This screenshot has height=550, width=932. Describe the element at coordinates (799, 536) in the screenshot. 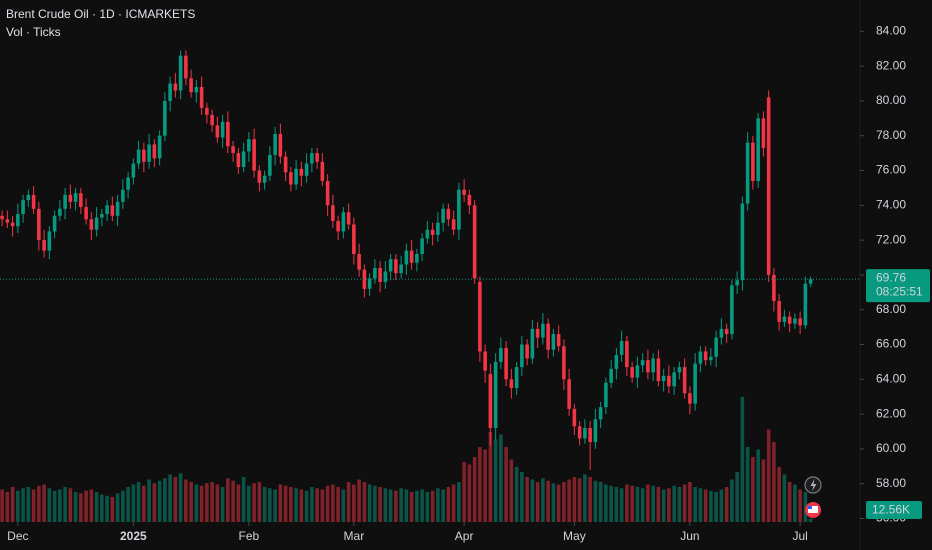

I see `x-tick-label: Jul` at that location.